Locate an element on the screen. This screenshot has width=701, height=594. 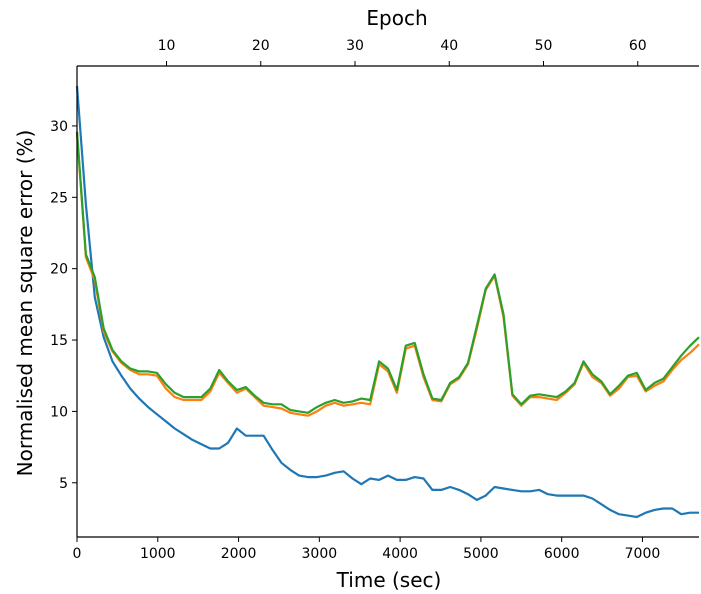
x-tick-label: 6000 is located at coordinates (562, 554).